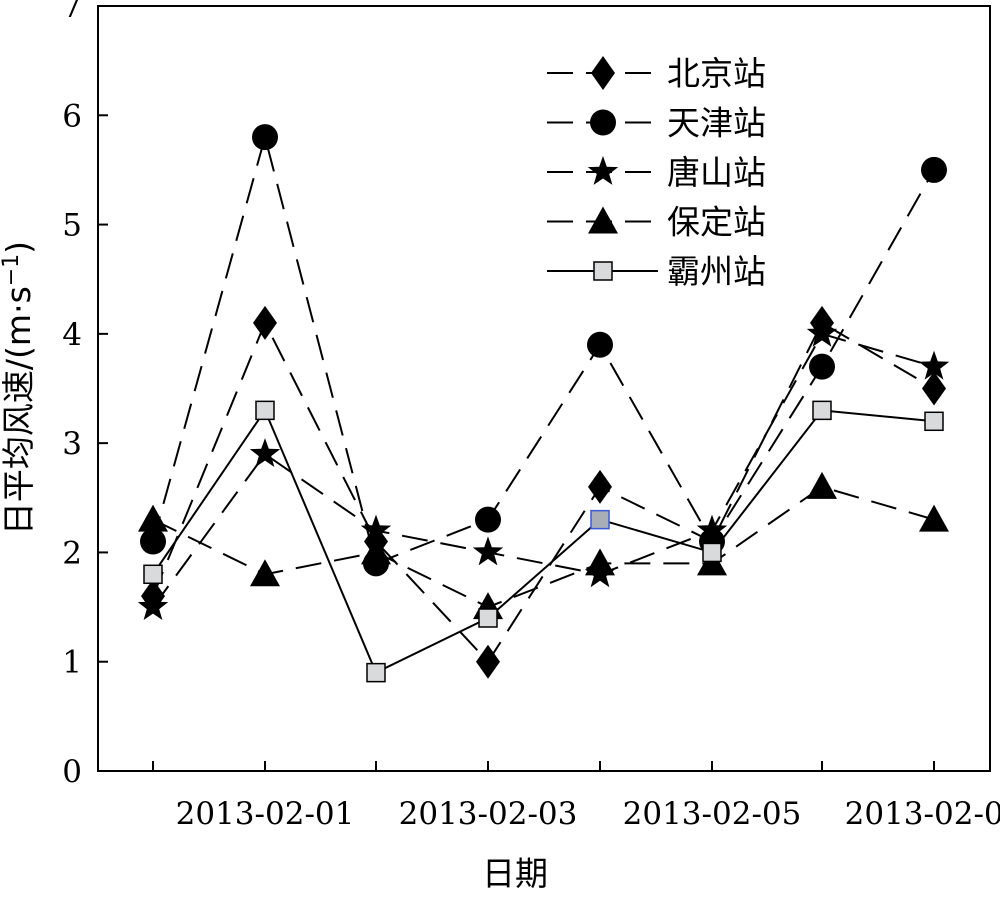  What do you see at coordinates (72, 553) in the screenshot?
I see `y-tick-label: 2` at bounding box center [72, 553].